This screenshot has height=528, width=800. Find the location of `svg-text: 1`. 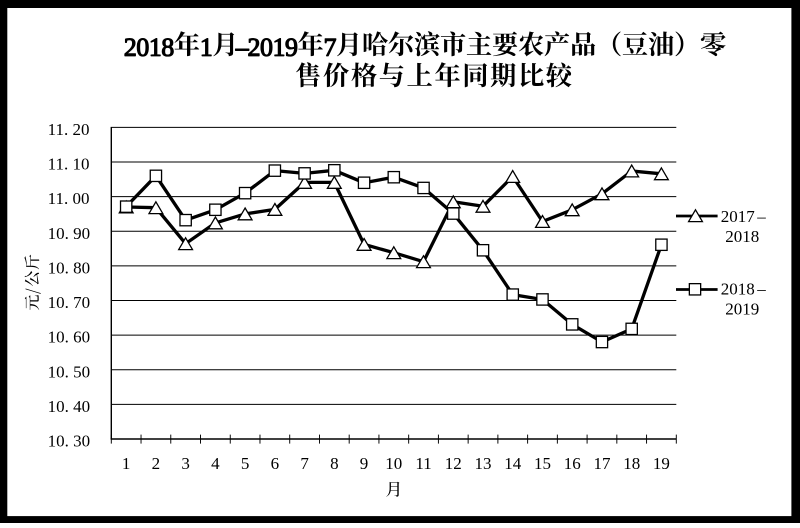

svg-text: 1 is located at coordinates (126, 463).